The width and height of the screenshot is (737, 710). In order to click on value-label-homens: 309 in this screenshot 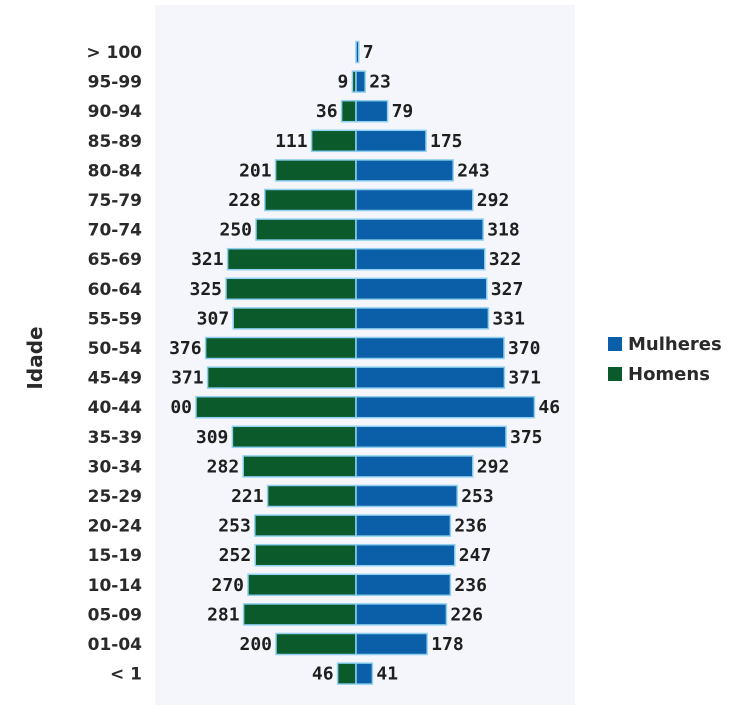, I will do `click(212, 437)`.